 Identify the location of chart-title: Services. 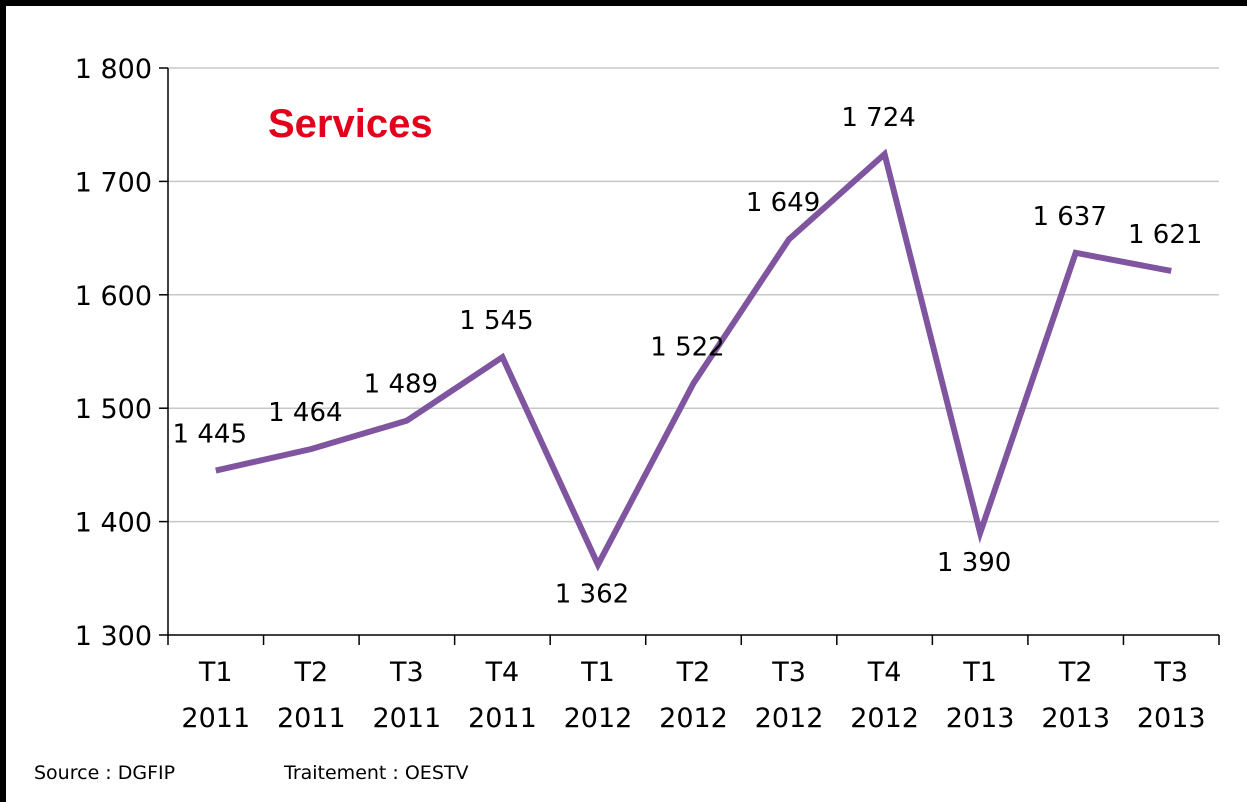
(350, 124).